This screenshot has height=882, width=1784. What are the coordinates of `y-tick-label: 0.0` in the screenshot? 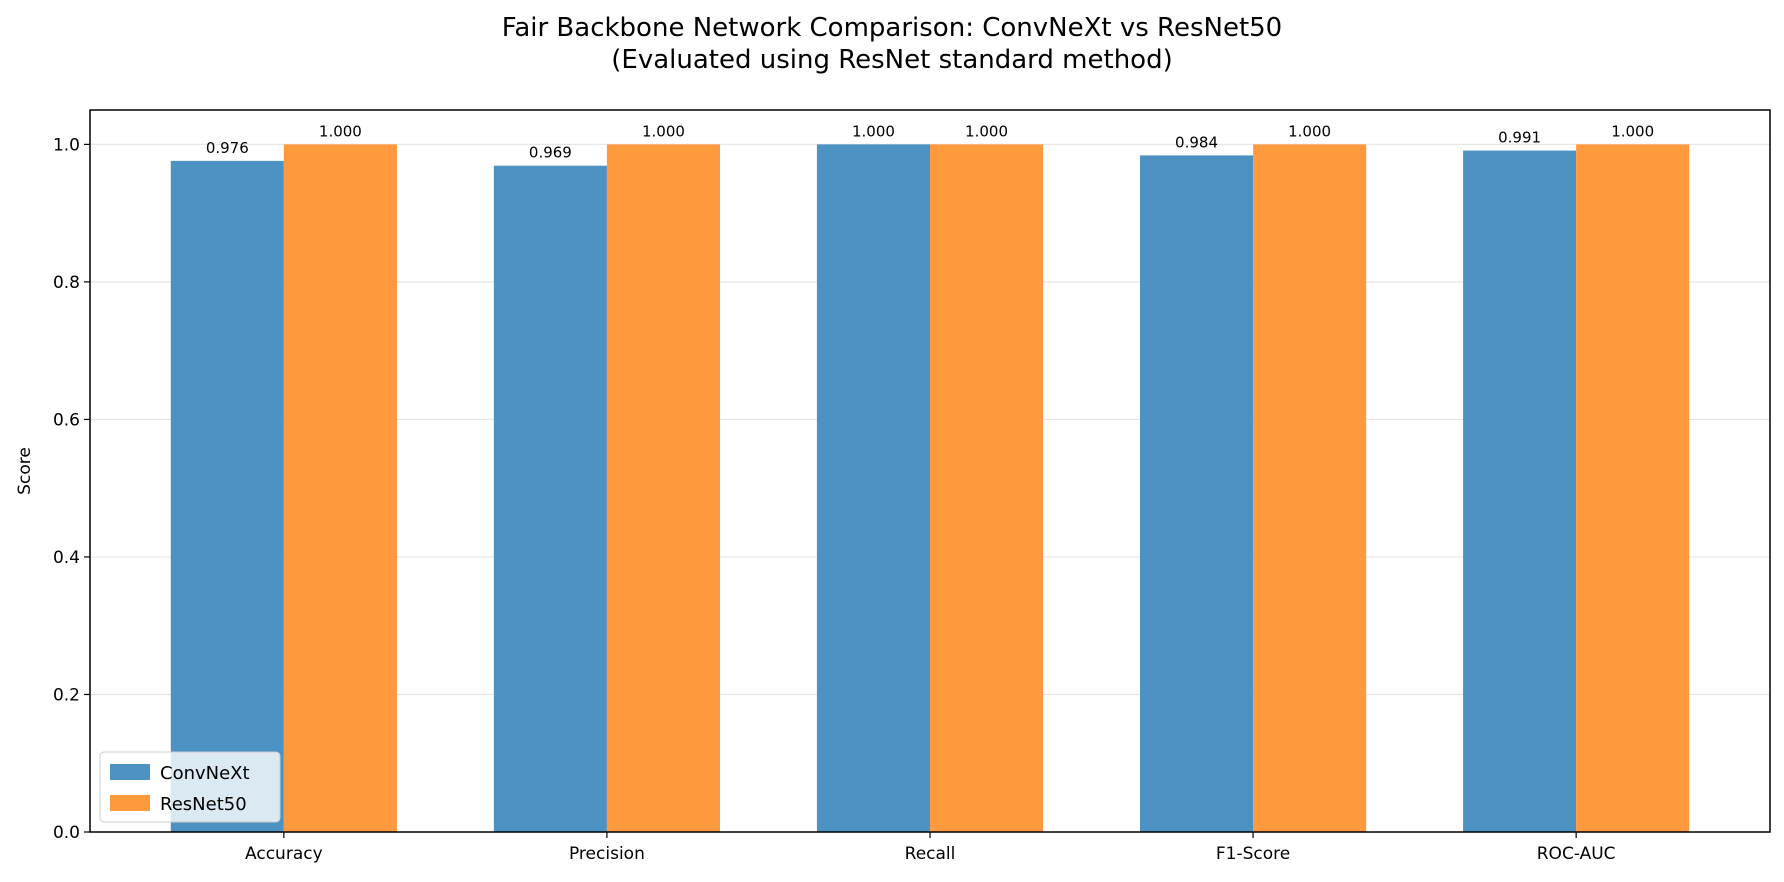 It's located at (66, 833).